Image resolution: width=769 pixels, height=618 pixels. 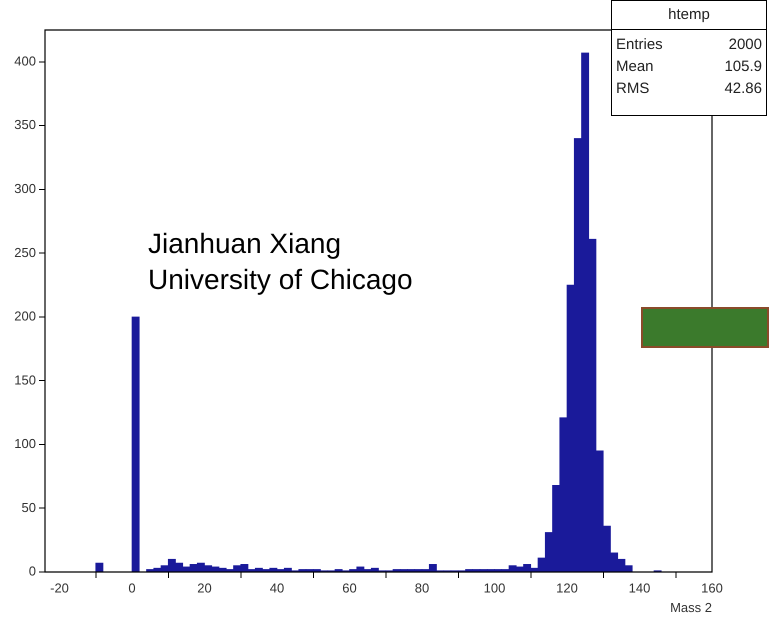 What do you see at coordinates (349, 588) in the screenshot?
I see `x-tick-label: 60` at bounding box center [349, 588].